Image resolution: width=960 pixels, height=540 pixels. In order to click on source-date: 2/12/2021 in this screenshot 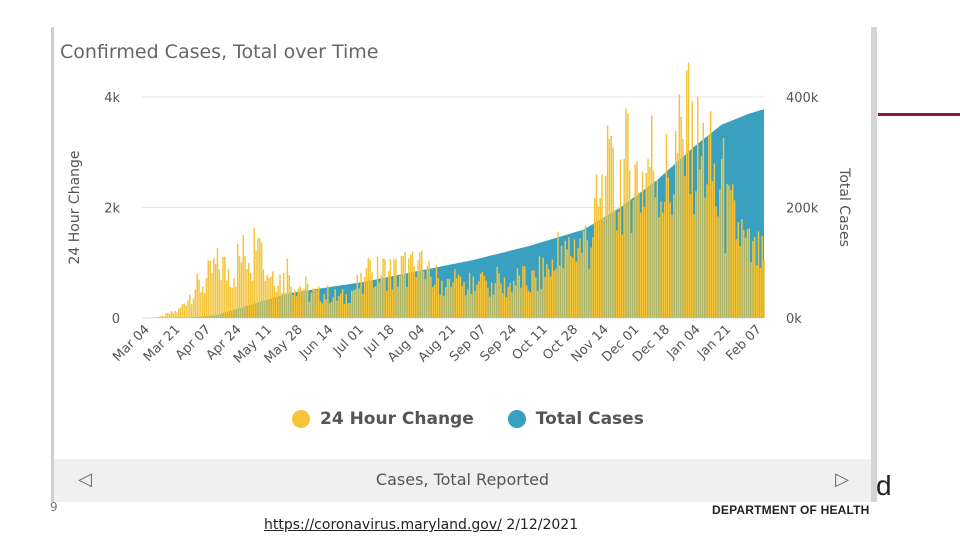, I will do `click(542, 525)`.